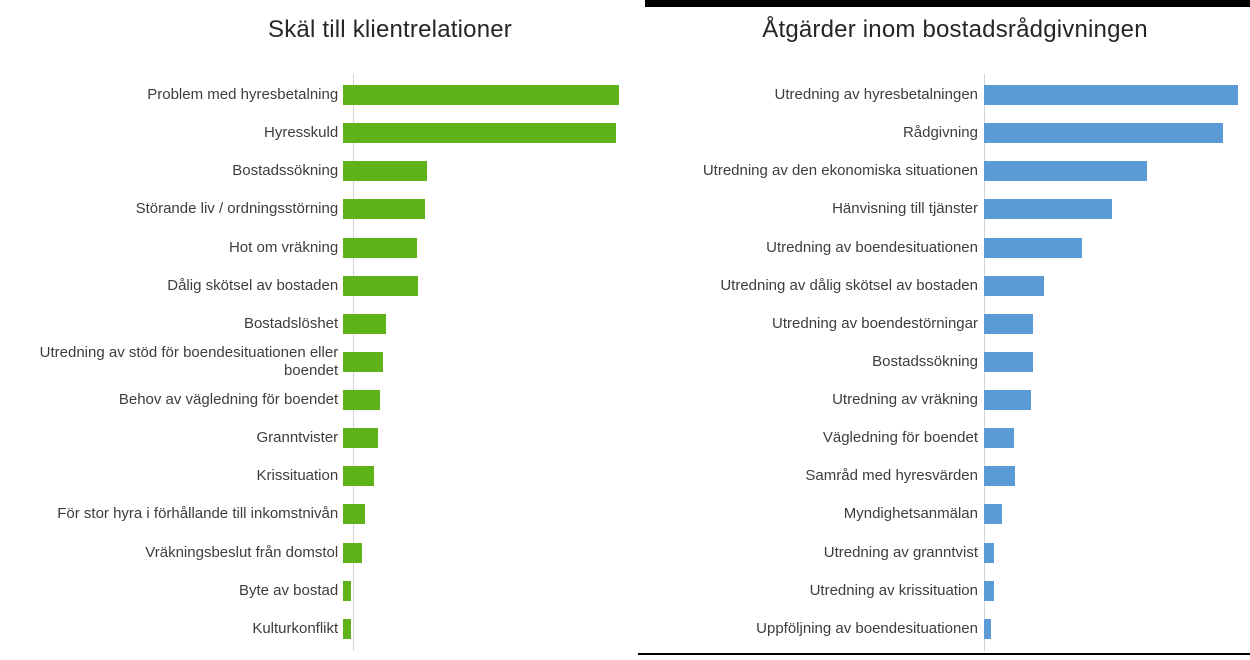 Image resolution: width=1250 pixels, height=660 pixels. What do you see at coordinates (944, 654) in the screenshot?
I see `bottom-rule` at bounding box center [944, 654].